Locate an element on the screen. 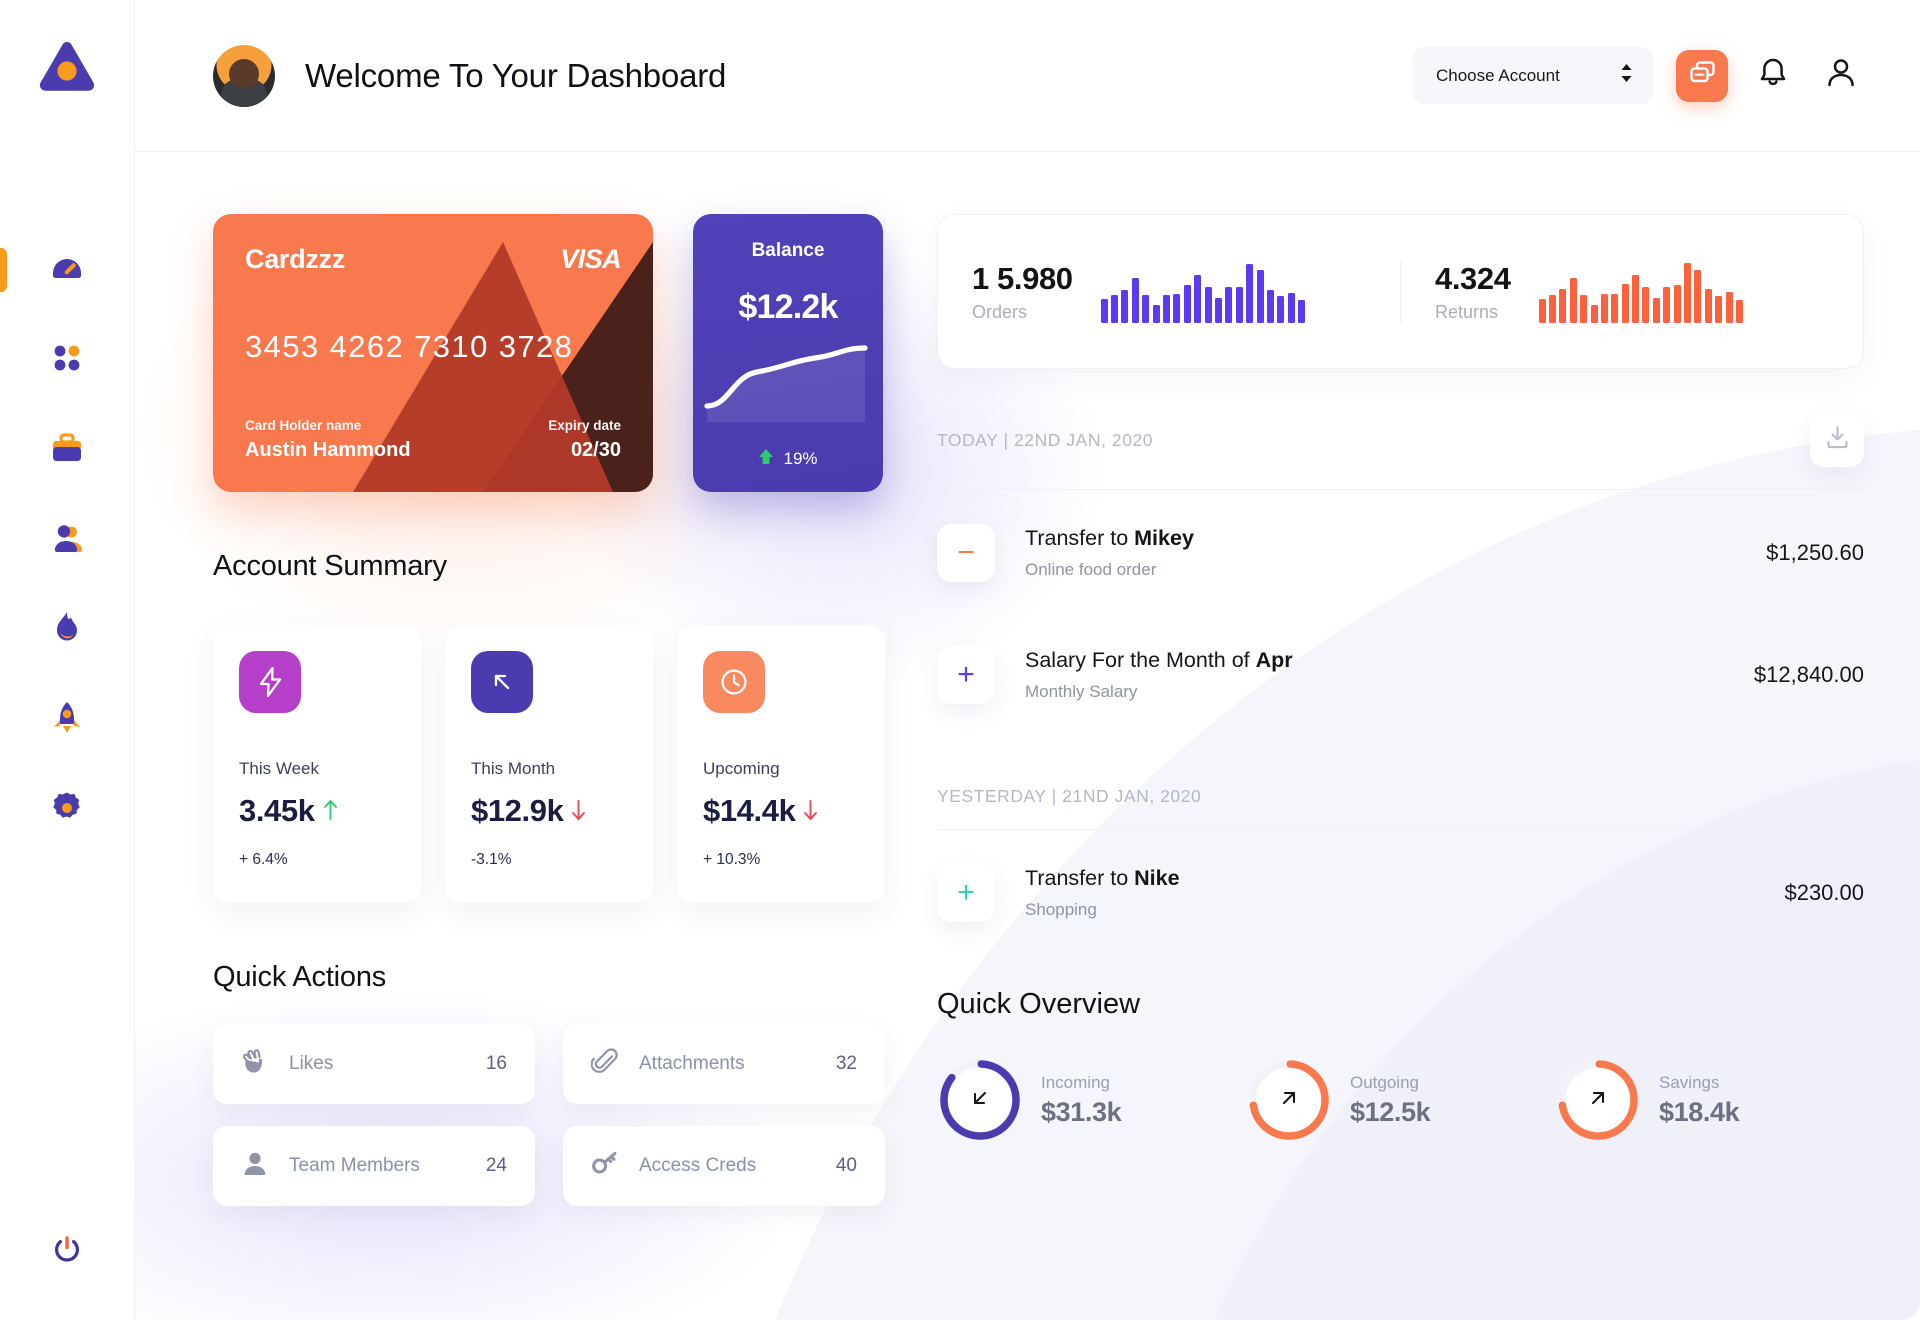 The image size is (1920, 1320). transaction-amount: $230.00 is located at coordinates (1824, 892).